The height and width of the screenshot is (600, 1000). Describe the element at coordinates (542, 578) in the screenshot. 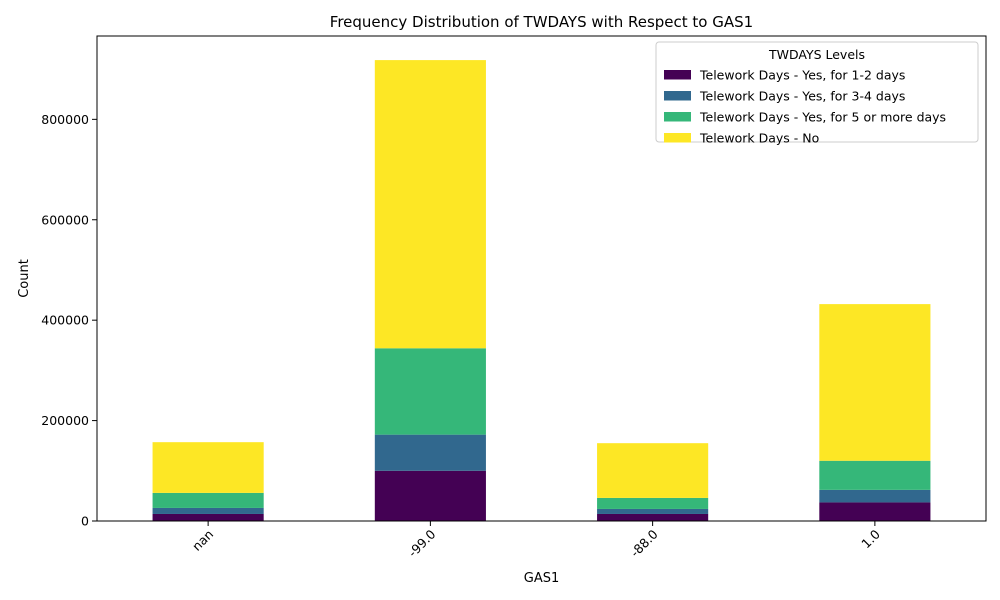

I see `x-axis-title: GAS1` at that location.